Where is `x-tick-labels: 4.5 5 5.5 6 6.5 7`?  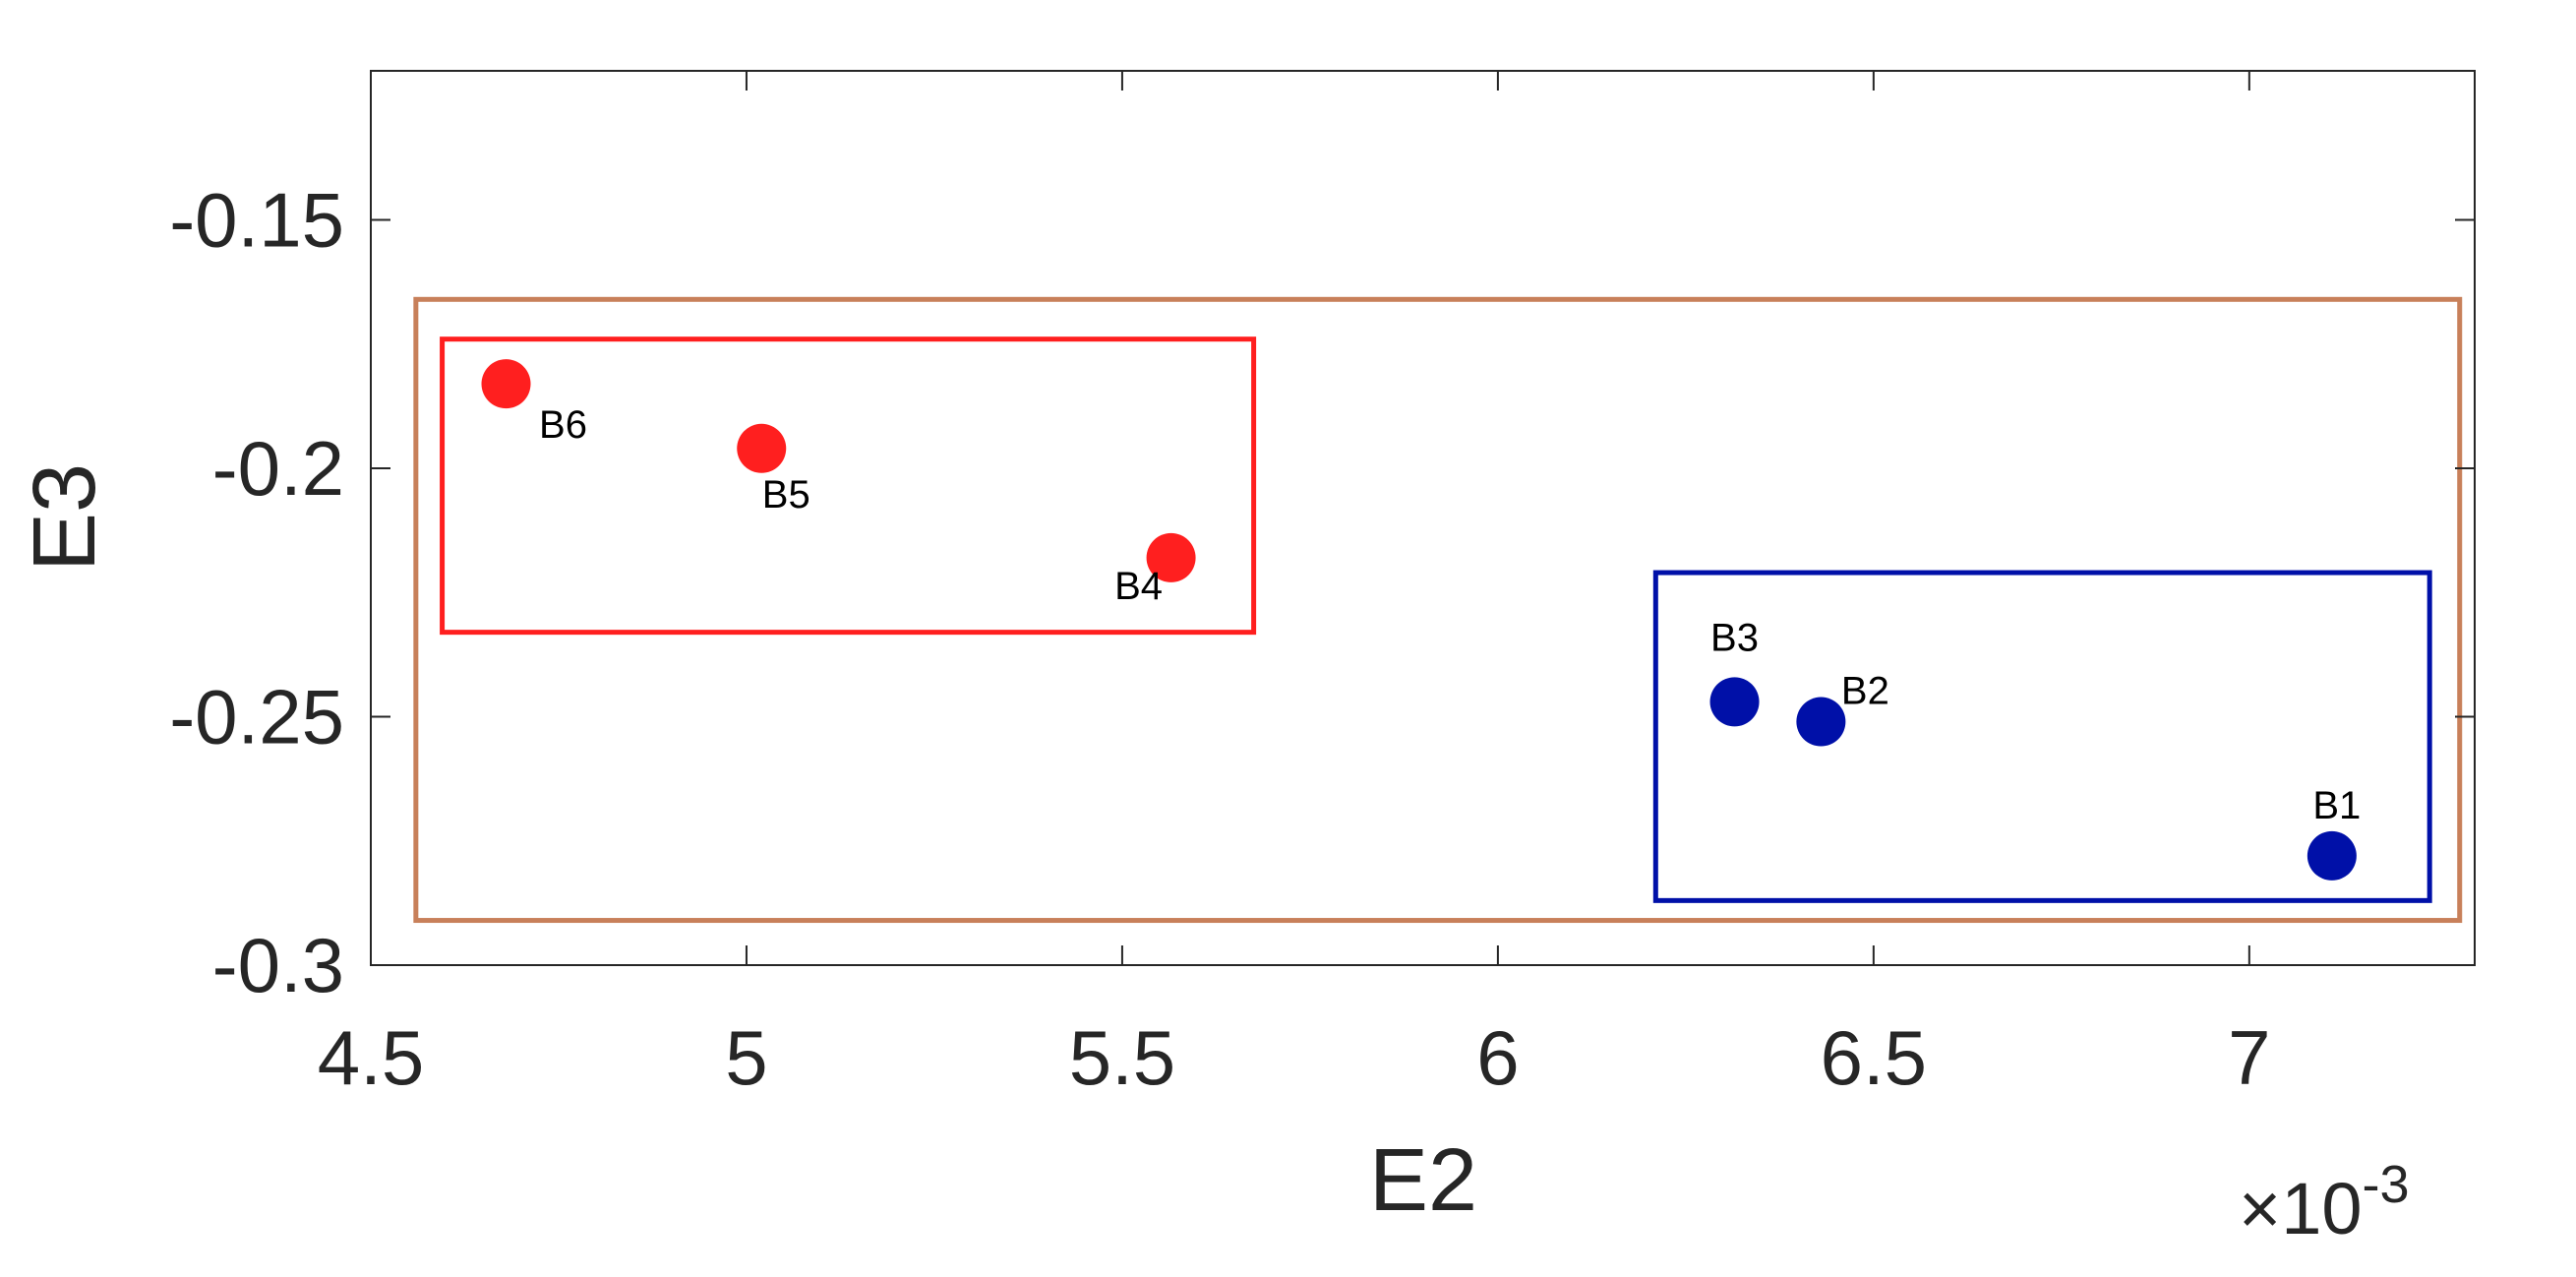 x-tick-labels: 4.5 5 5.5 6 6.5 7 is located at coordinates (1294, 1057).